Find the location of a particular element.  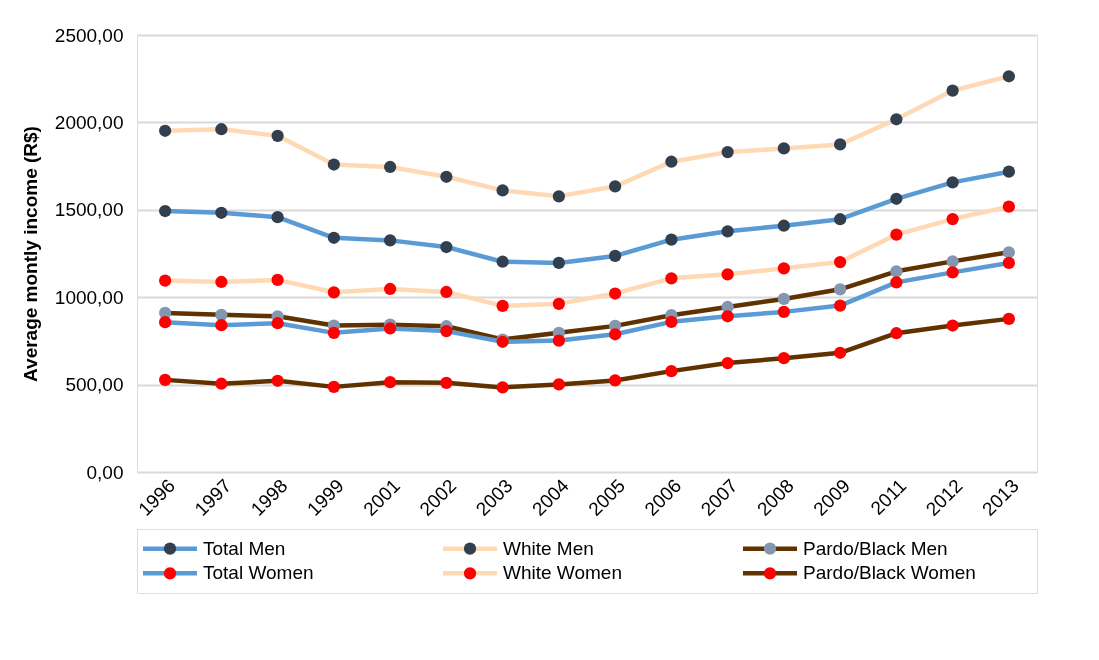

legend-label: Pardo/Black Men is located at coordinates (875, 548).